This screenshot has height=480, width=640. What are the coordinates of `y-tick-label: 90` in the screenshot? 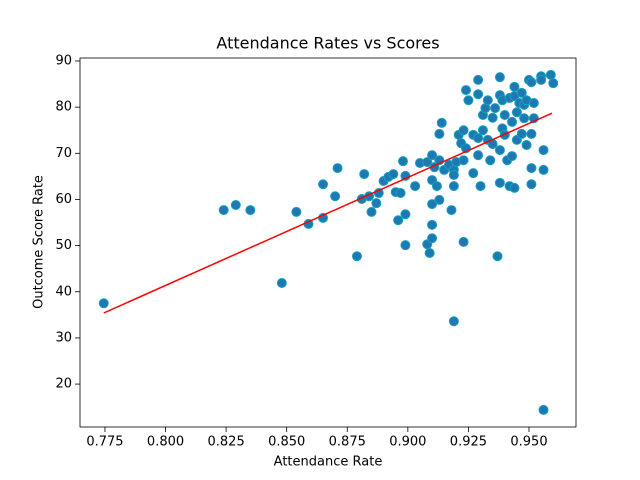 It's located at (63, 61).